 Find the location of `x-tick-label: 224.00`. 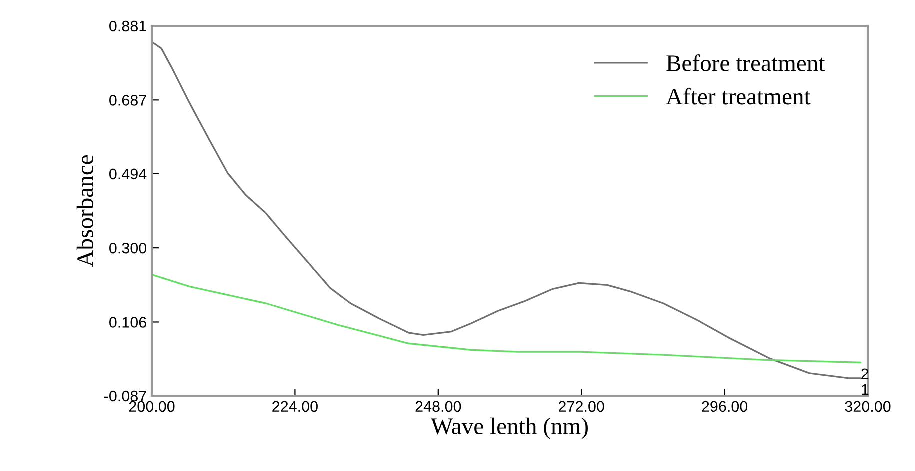

x-tick-label: 224.00 is located at coordinates (295, 406).